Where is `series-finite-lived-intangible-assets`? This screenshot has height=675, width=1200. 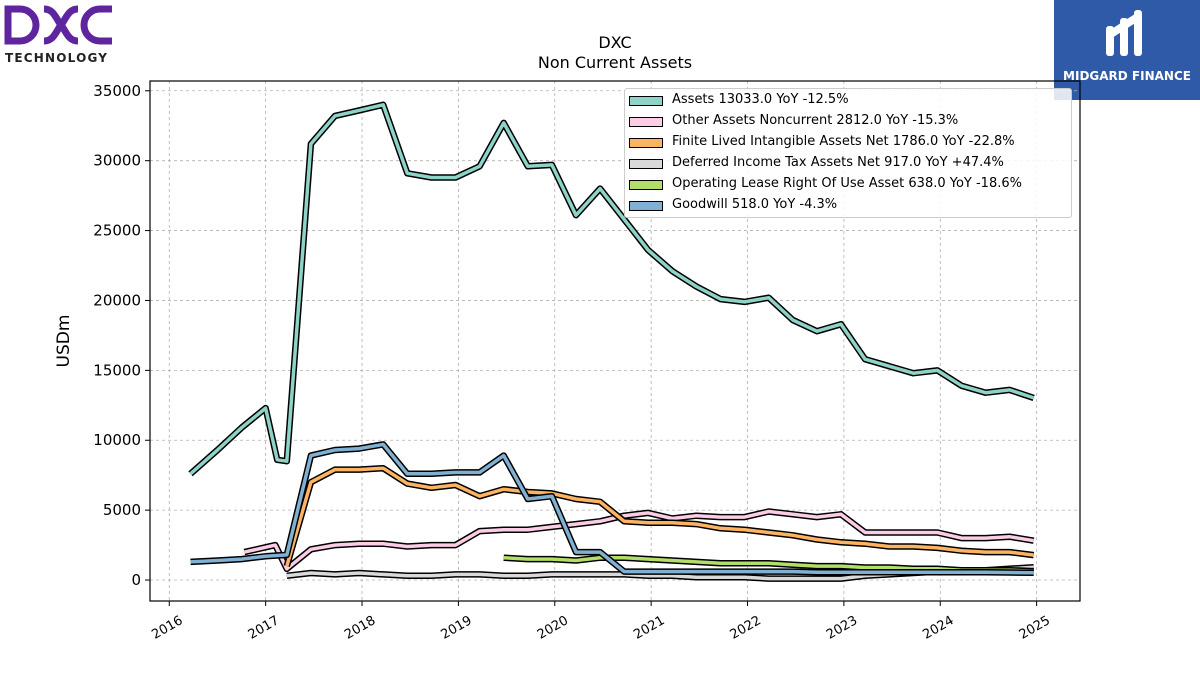
series-finite-lived-intangible-assets is located at coordinates (659, 515).